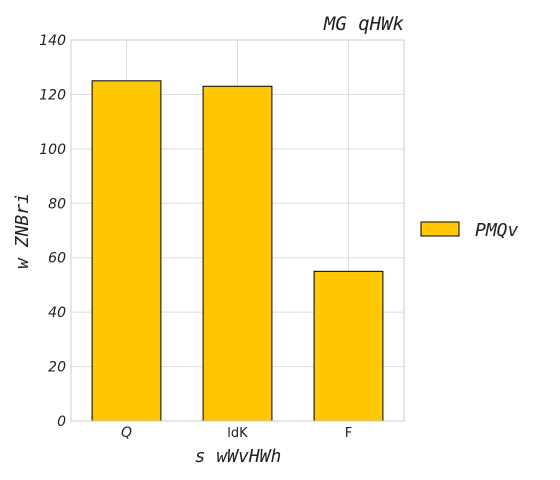 The height and width of the screenshot is (480, 560). What do you see at coordinates (237, 253) in the screenshot?
I see `bar-ldk` at bounding box center [237, 253].